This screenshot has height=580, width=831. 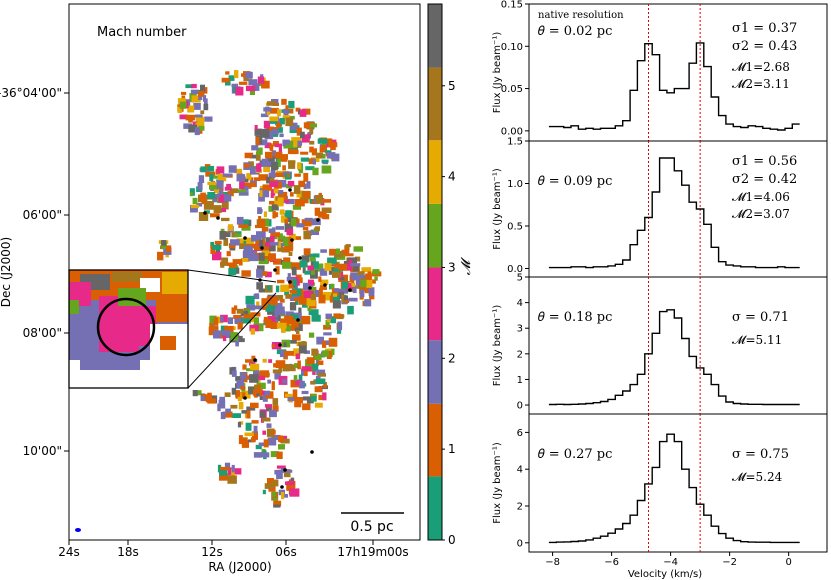 I want to click on spectrum-sigma: σ = 0.75, so click(x=760, y=454).